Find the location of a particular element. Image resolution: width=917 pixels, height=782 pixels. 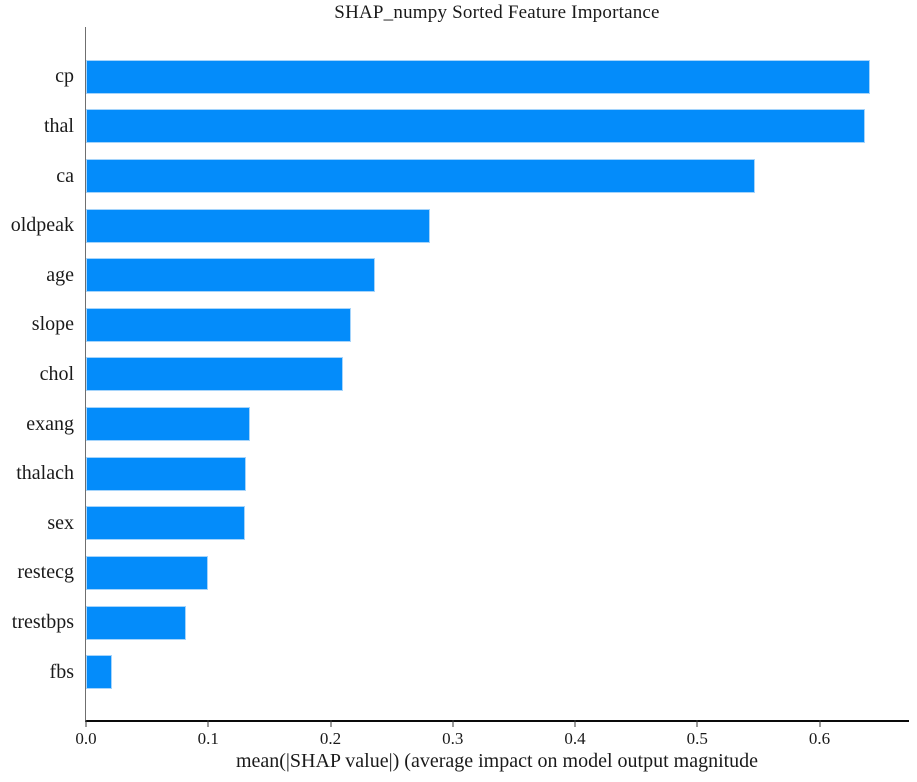

bar-row: cp is located at coordinates (482, 77).